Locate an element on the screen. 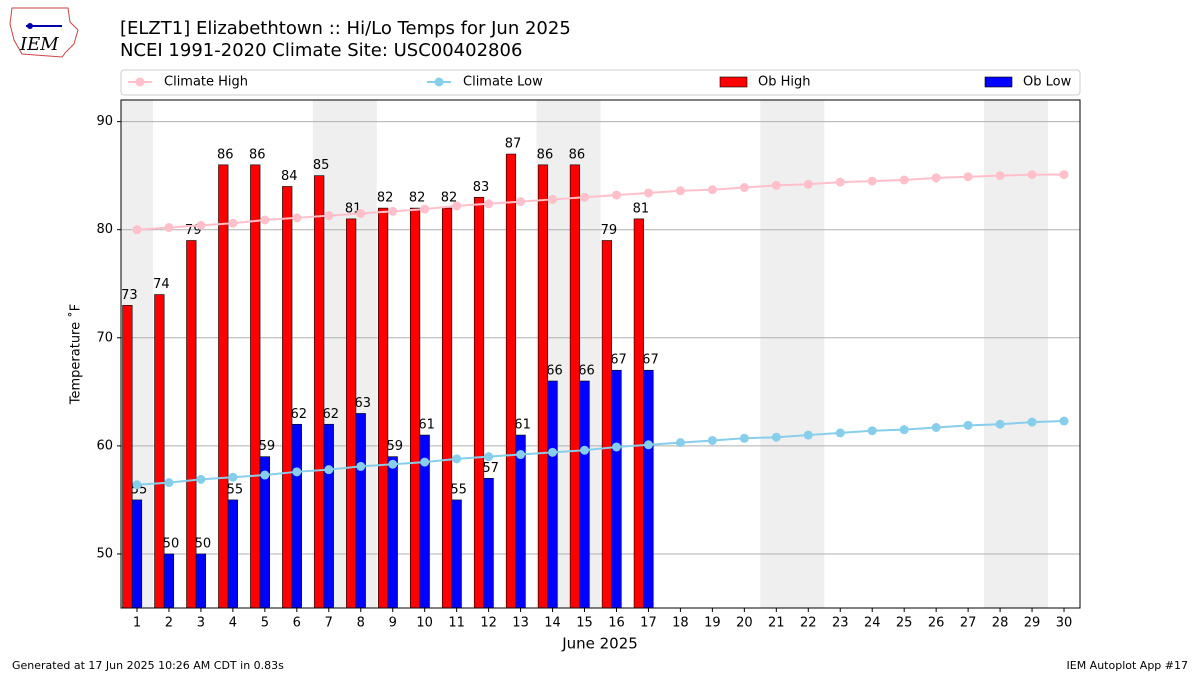  legend-box is located at coordinates (600, 82).